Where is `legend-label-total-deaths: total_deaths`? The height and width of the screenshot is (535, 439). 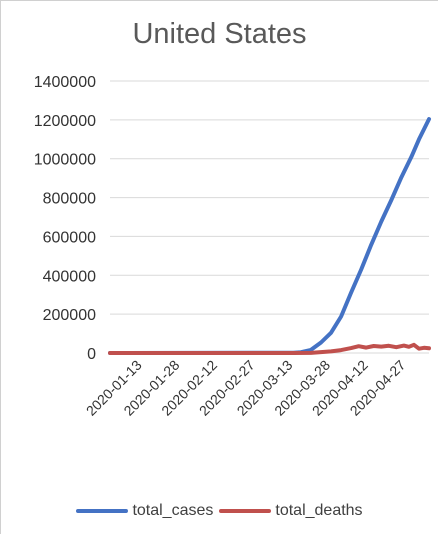
legend-label-total-deaths: total_deaths is located at coordinates (319, 510).